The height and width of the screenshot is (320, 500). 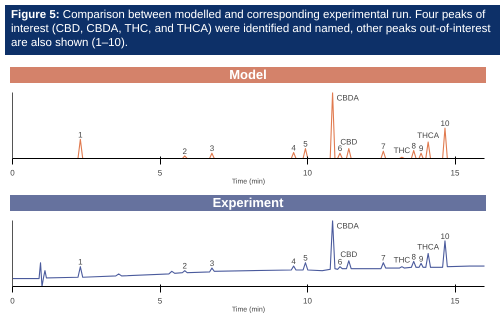 I want to click on chart-title: Experiment, so click(x=248, y=203).